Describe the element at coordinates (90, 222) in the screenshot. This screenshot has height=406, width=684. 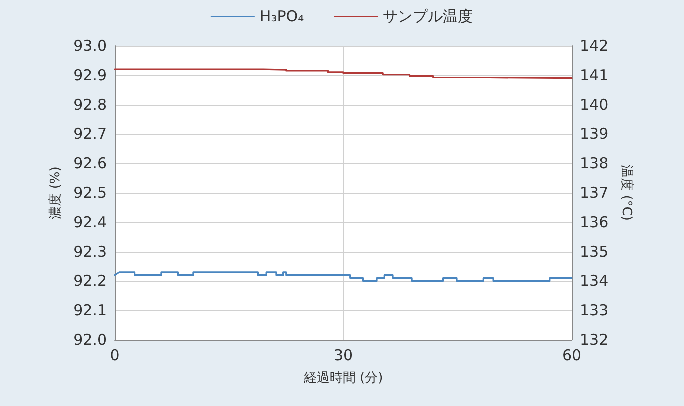
I see `y-tick-label: 92.4` at that location.